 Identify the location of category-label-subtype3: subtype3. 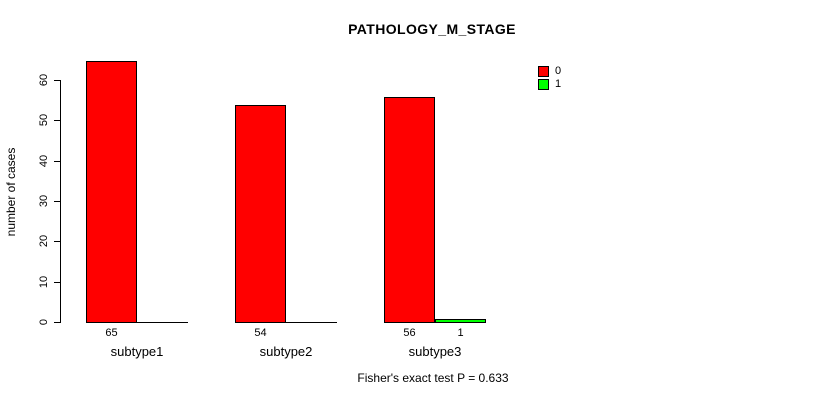
(435, 351).